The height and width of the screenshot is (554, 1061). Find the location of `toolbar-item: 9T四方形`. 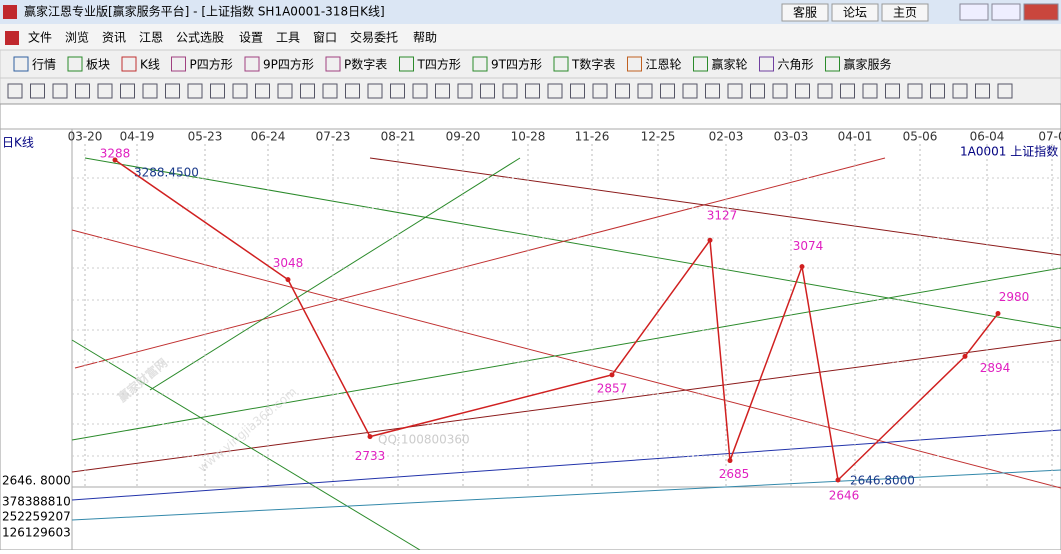

toolbar-item: 9T四方形 is located at coordinates (516, 64).